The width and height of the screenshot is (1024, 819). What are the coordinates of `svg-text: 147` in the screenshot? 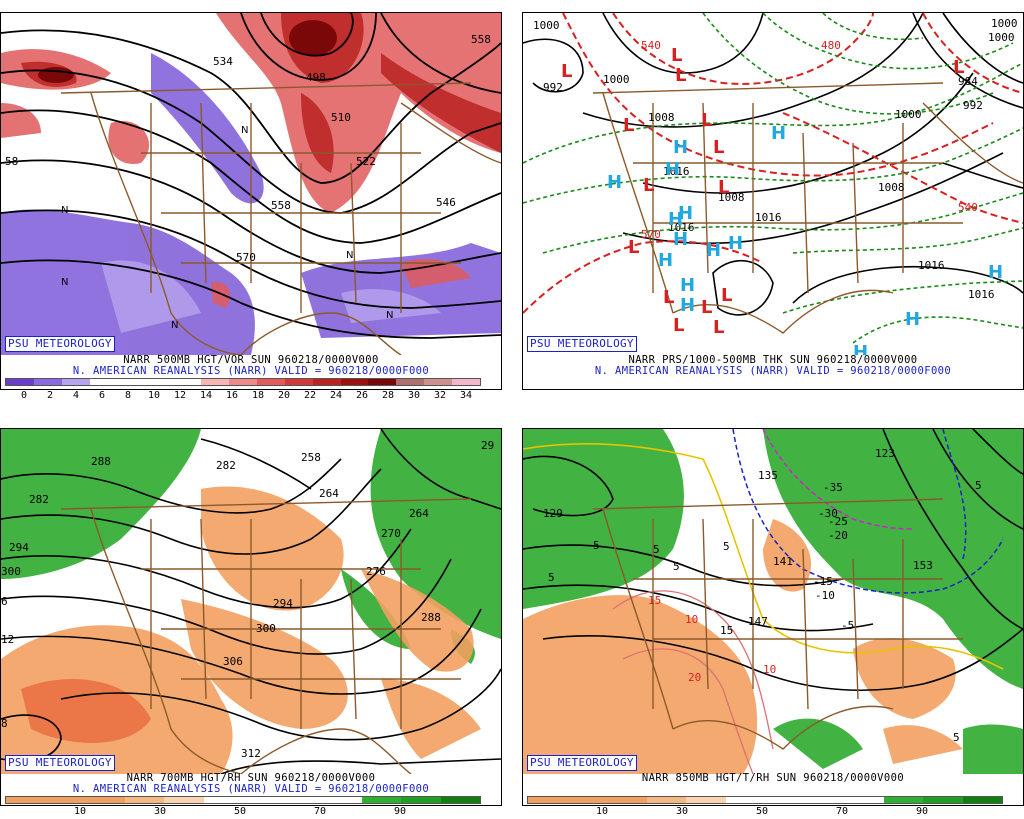 It's located at (758, 621).